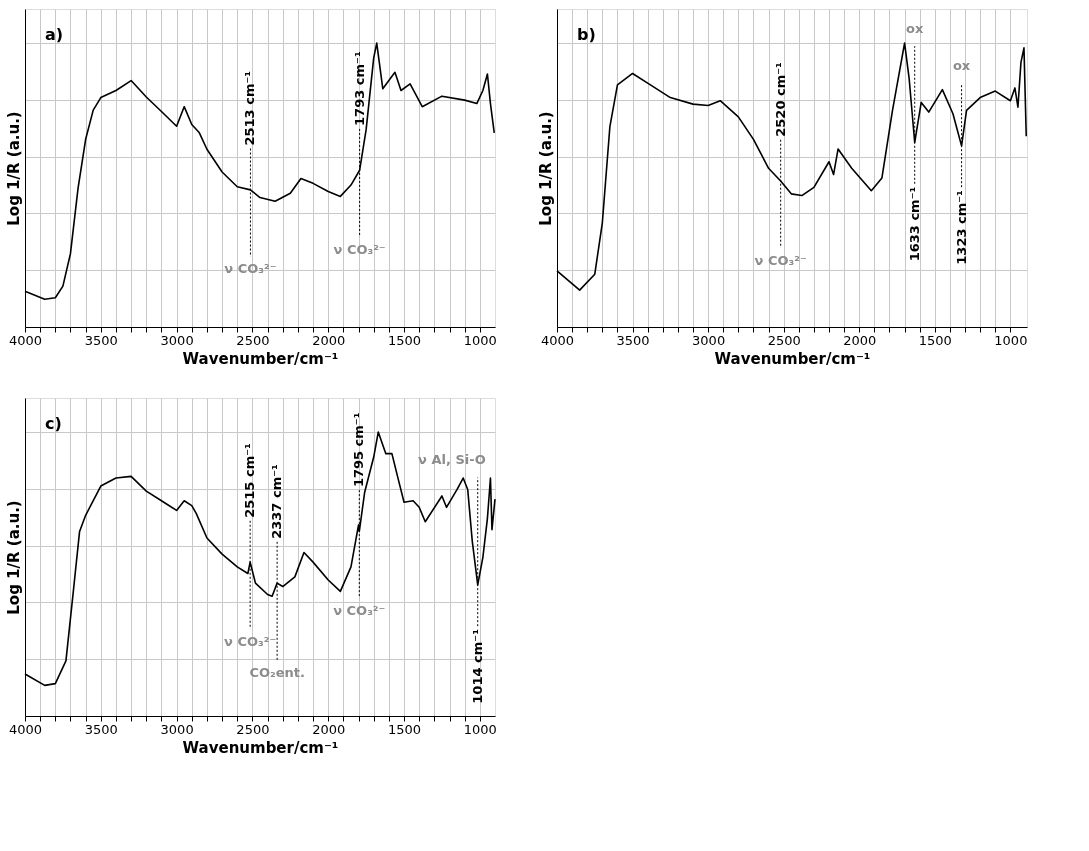  What do you see at coordinates (915, 28) in the screenshot?
I see `text: ox` at bounding box center [915, 28].